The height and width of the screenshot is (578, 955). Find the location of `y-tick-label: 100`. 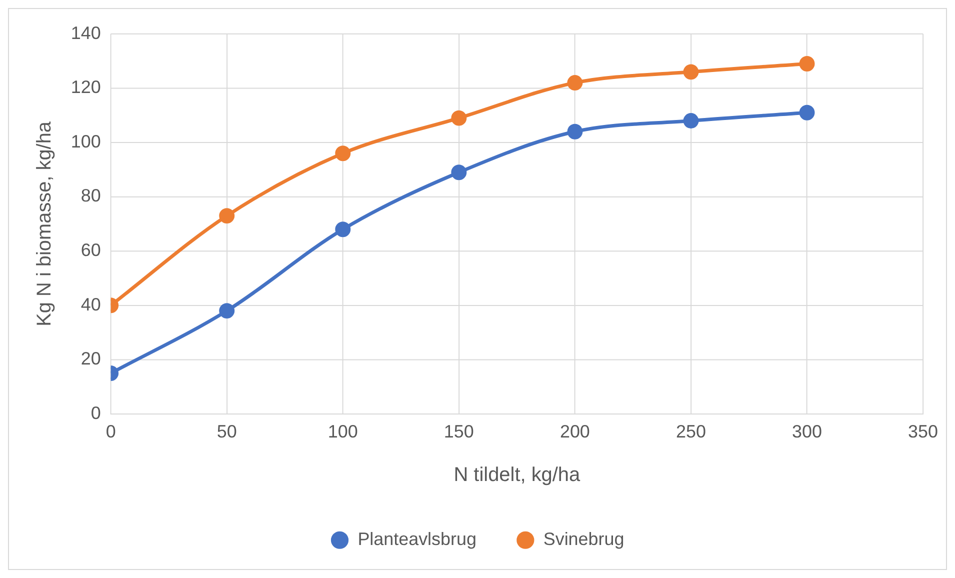

y-tick-label: 100 is located at coordinates (85, 141).